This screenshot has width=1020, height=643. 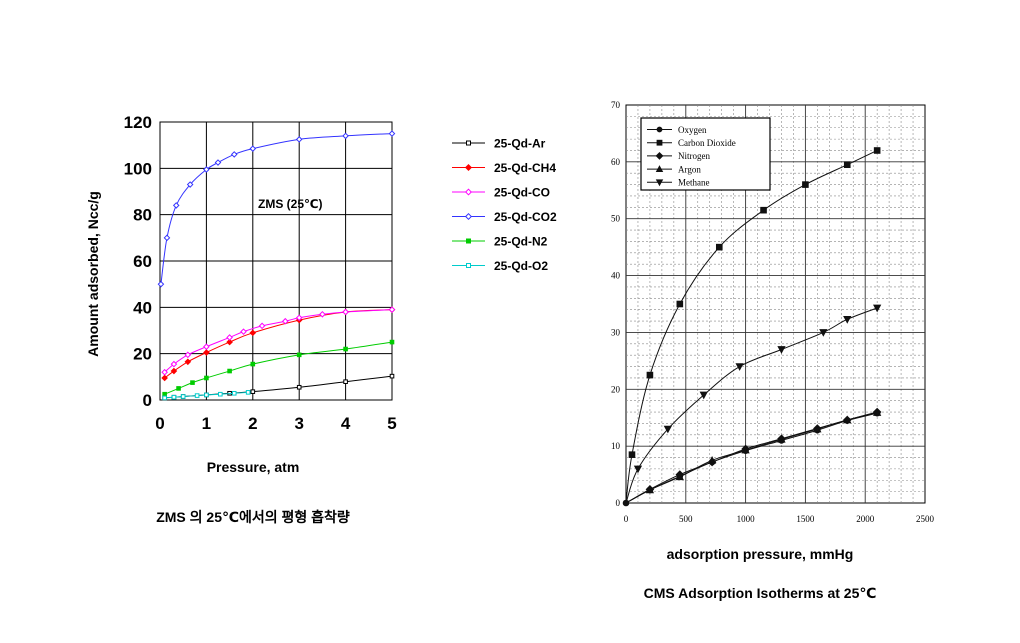 What do you see at coordinates (616, 219) in the screenshot?
I see `right-y-tick-label: 50` at bounding box center [616, 219].